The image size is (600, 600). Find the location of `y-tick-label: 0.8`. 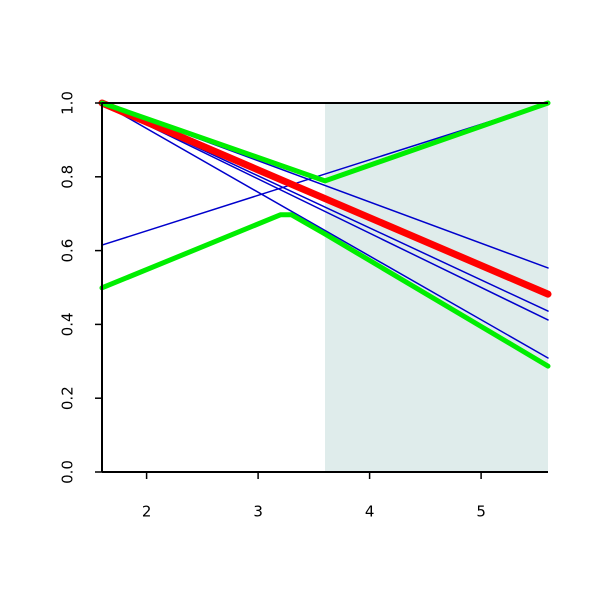

y-tick-label: 0.8 is located at coordinates (68, 177).